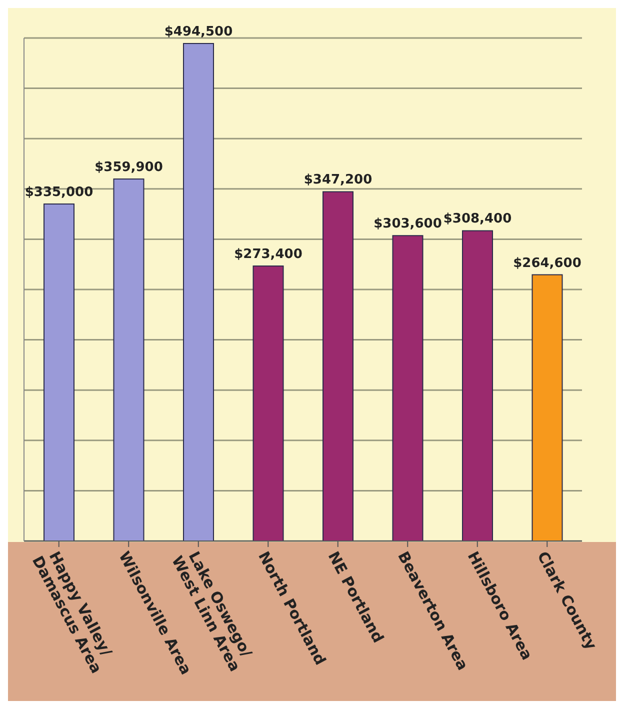 This screenshot has height=709, width=624. What do you see at coordinates (268, 254) in the screenshot?
I see `data-label: $273,400` at bounding box center [268, 254].